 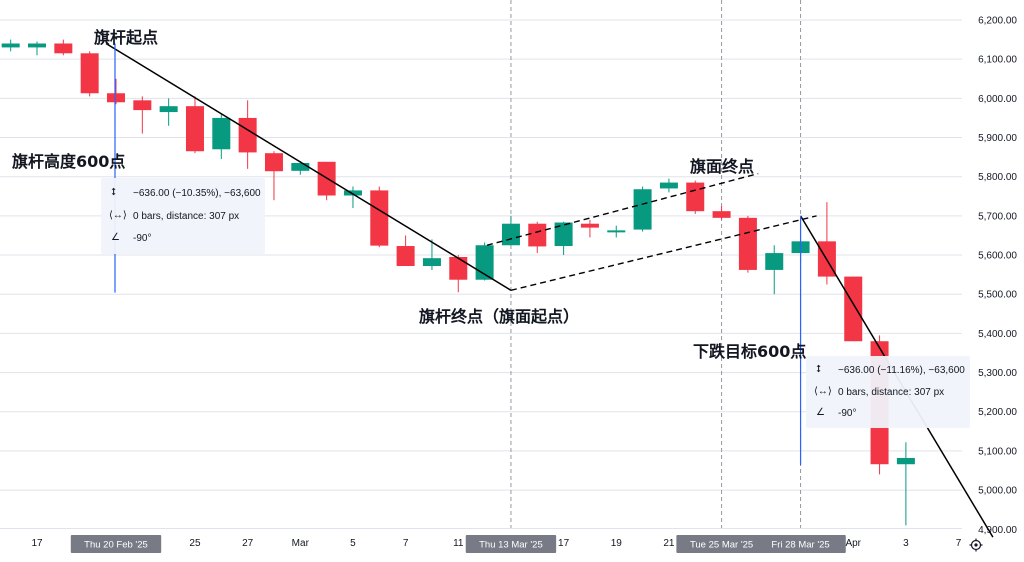 What do you see at coordinates (195, 543) in the screenshot?
I see `time-tick-label: 25` at bounding box center [195, 543].